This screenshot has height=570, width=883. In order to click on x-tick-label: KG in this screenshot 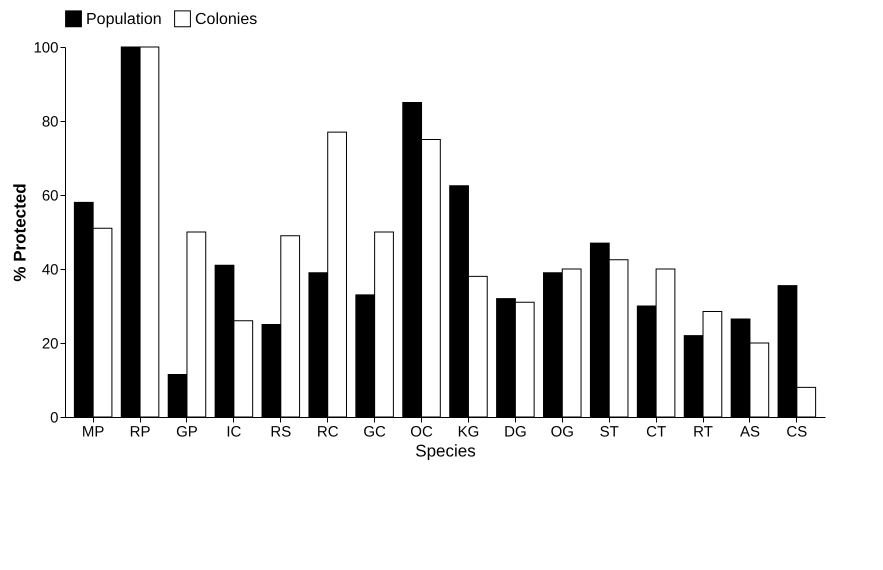, I will do `click(469, 432)`.